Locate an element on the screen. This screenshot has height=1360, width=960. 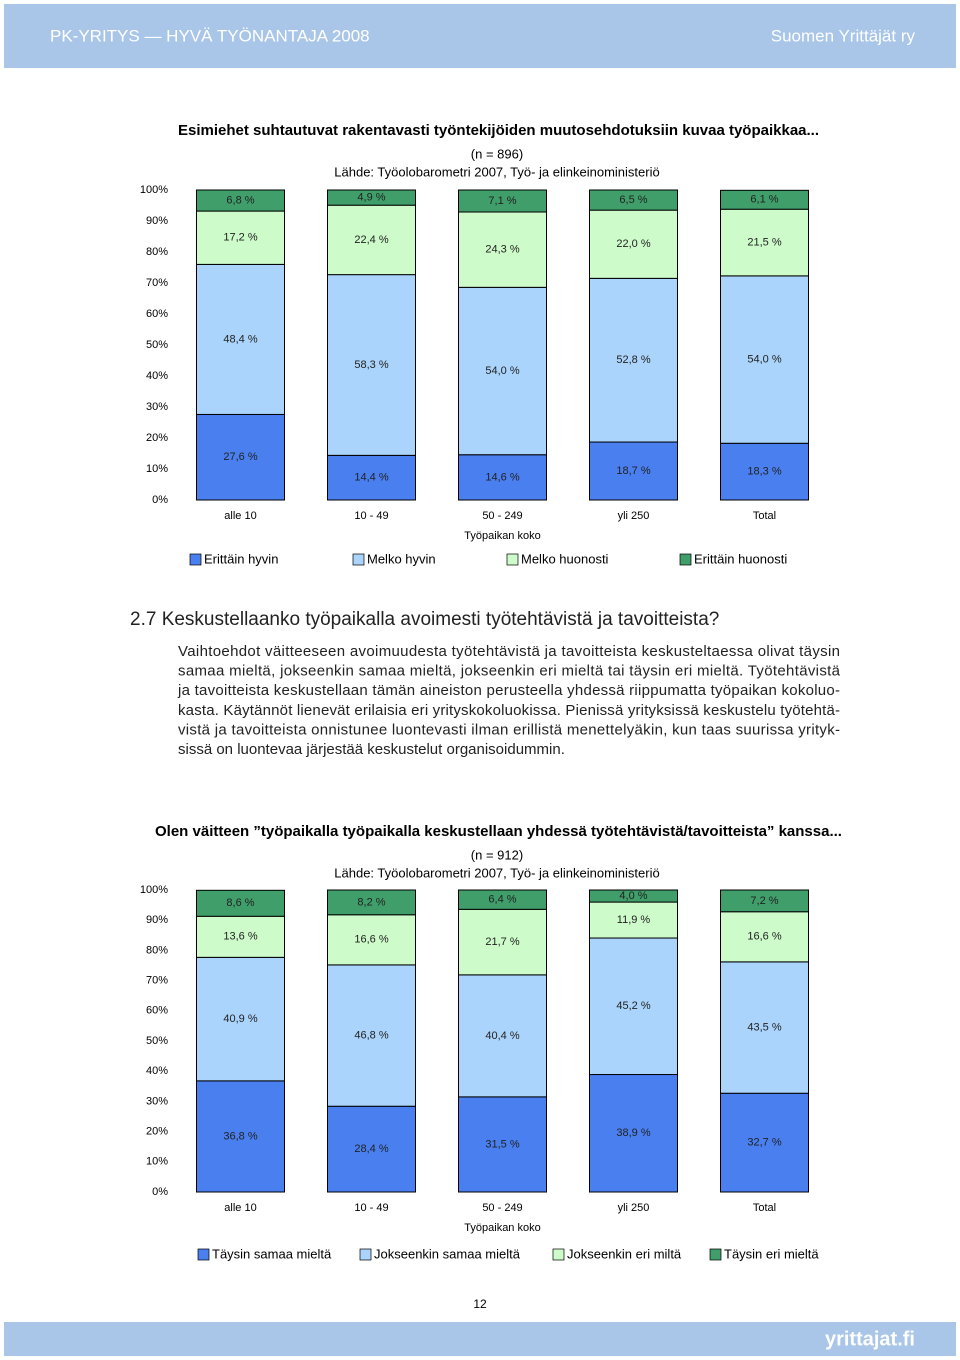
value-label: 4,0 % is located at coordinates (633, 896).